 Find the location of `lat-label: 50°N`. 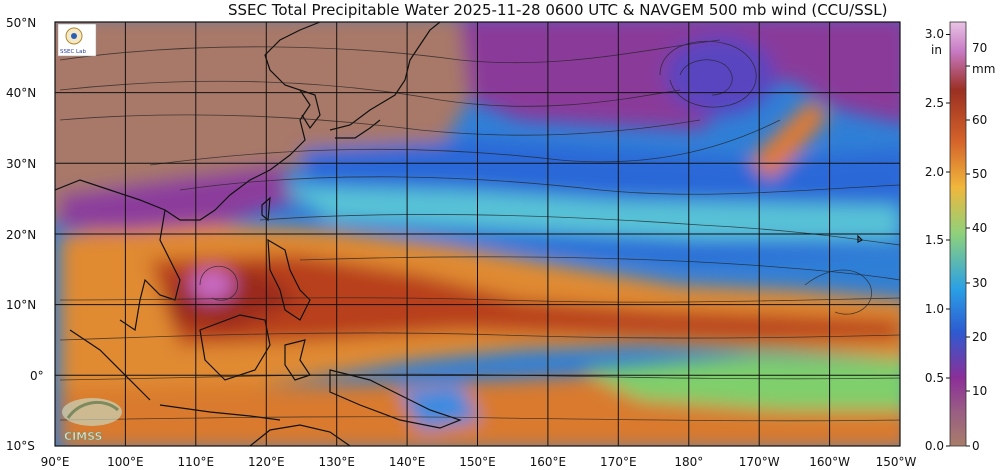

lat-label: 50°N is located at coordinates (21, 23).